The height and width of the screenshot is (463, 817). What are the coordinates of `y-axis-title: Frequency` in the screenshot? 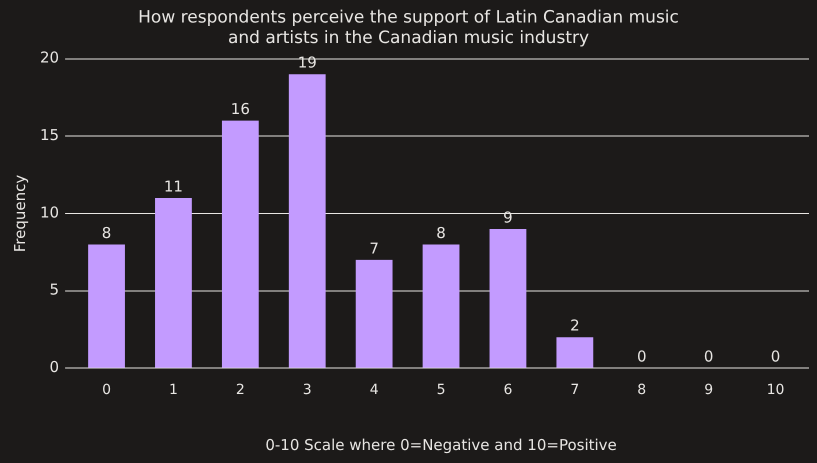 It's located at (19, 213).